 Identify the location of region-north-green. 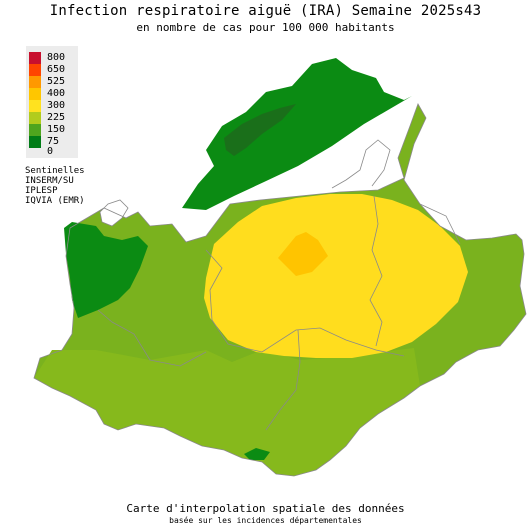
(297, 134).